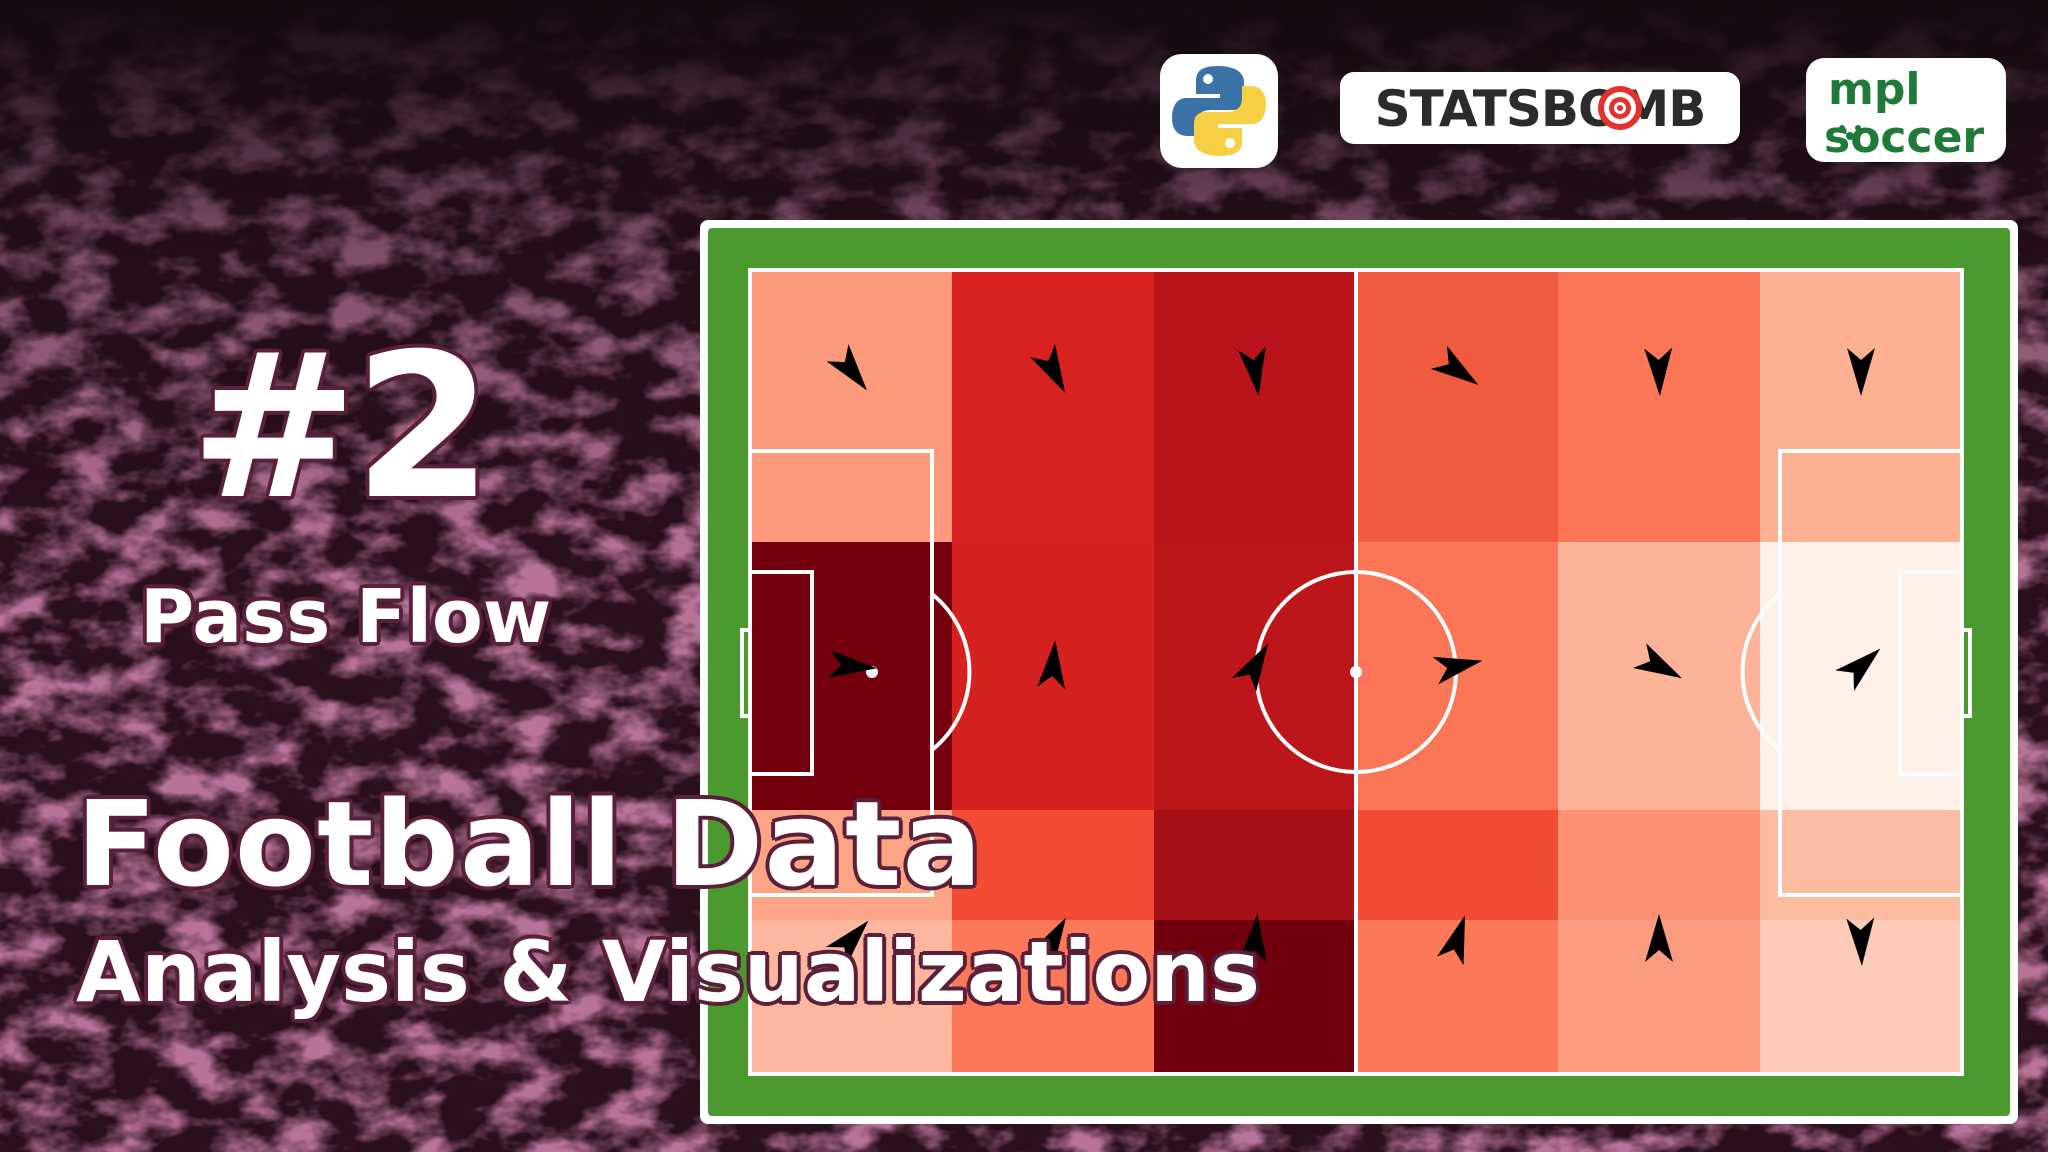 The image size is (2048, 1152). Describe the element at coordinates (530, 844) in the screenshot. I see `headline-main: Football Data` at that location.